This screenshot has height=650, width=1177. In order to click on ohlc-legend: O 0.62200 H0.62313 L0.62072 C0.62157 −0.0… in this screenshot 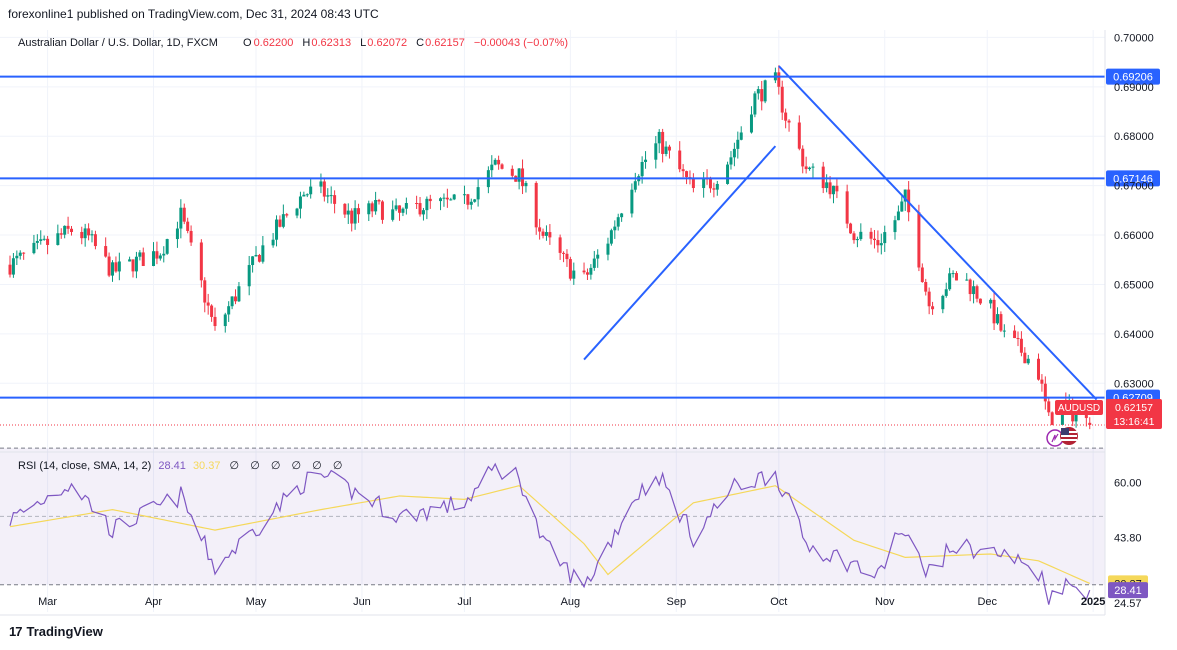, I will do `click(405, 43)`.